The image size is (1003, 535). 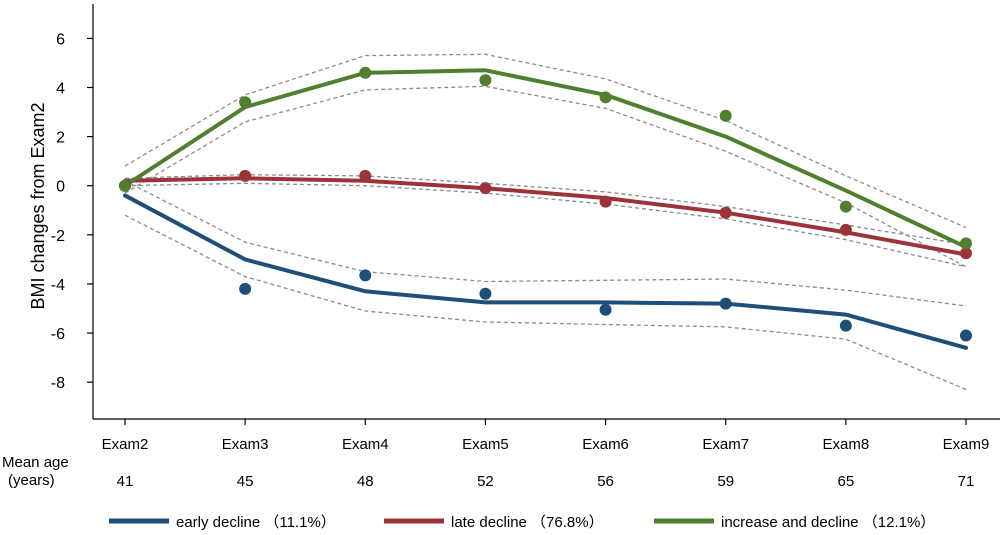 I want to click on late-decline-ci-upper, so click(x=545, y=210).